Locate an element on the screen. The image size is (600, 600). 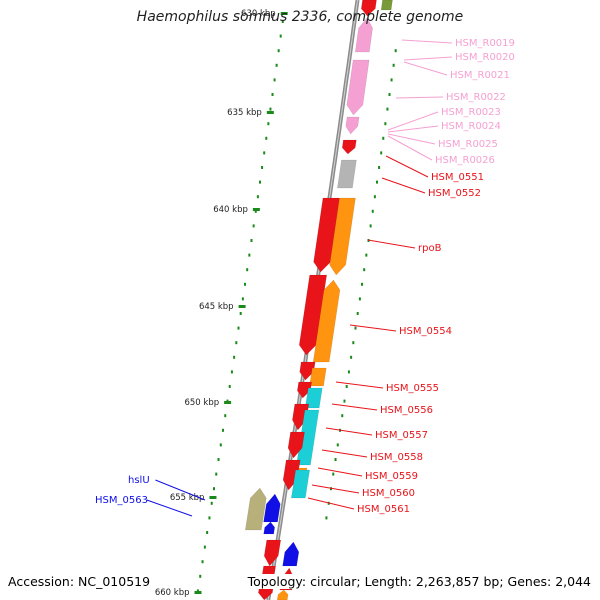
gene-label: rpoB is located at coordinates (430, 248).